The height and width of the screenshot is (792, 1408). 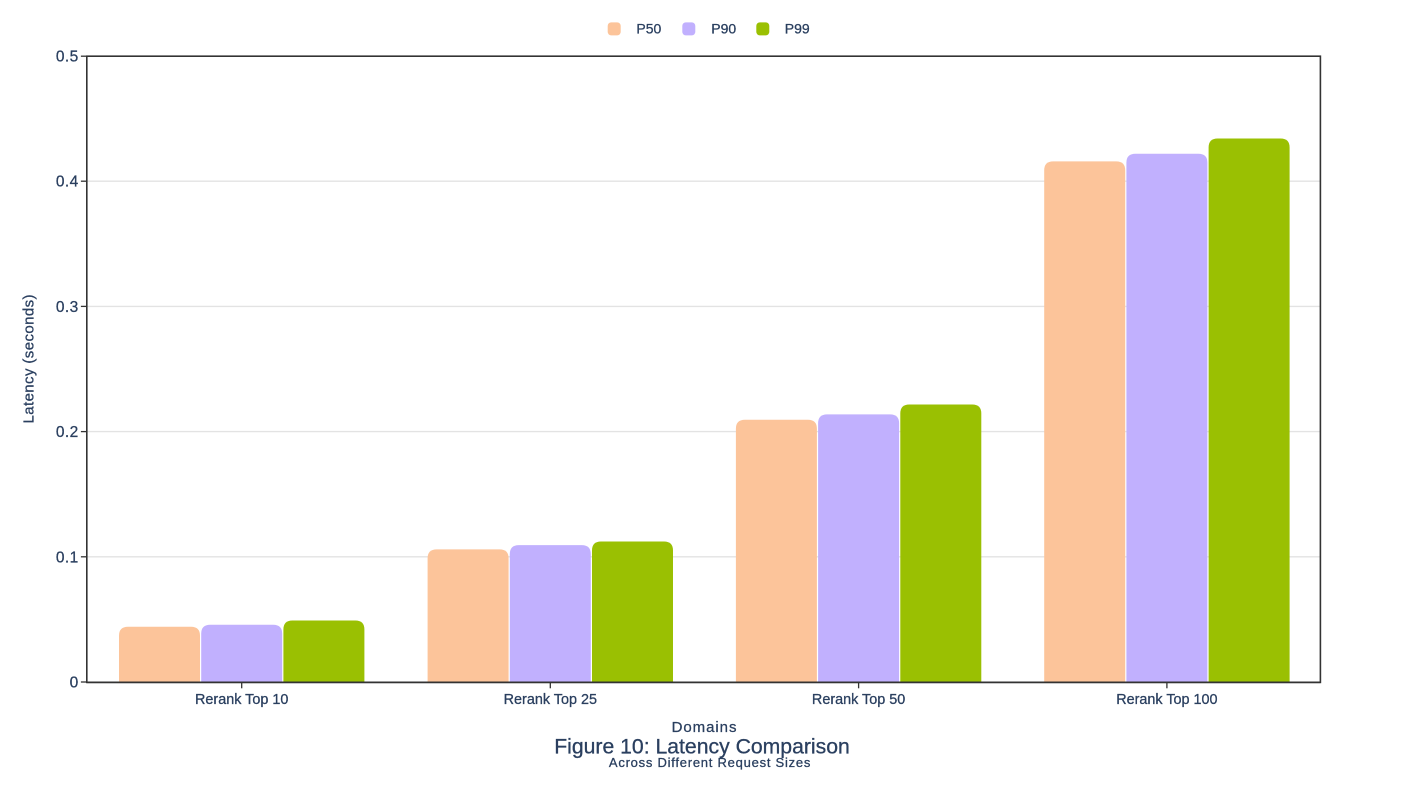 What do you see at coordinates (1166, 700) in the screenshot?
I see `svg-text: Rerank Top 100` at bounding box center [1166, 700].